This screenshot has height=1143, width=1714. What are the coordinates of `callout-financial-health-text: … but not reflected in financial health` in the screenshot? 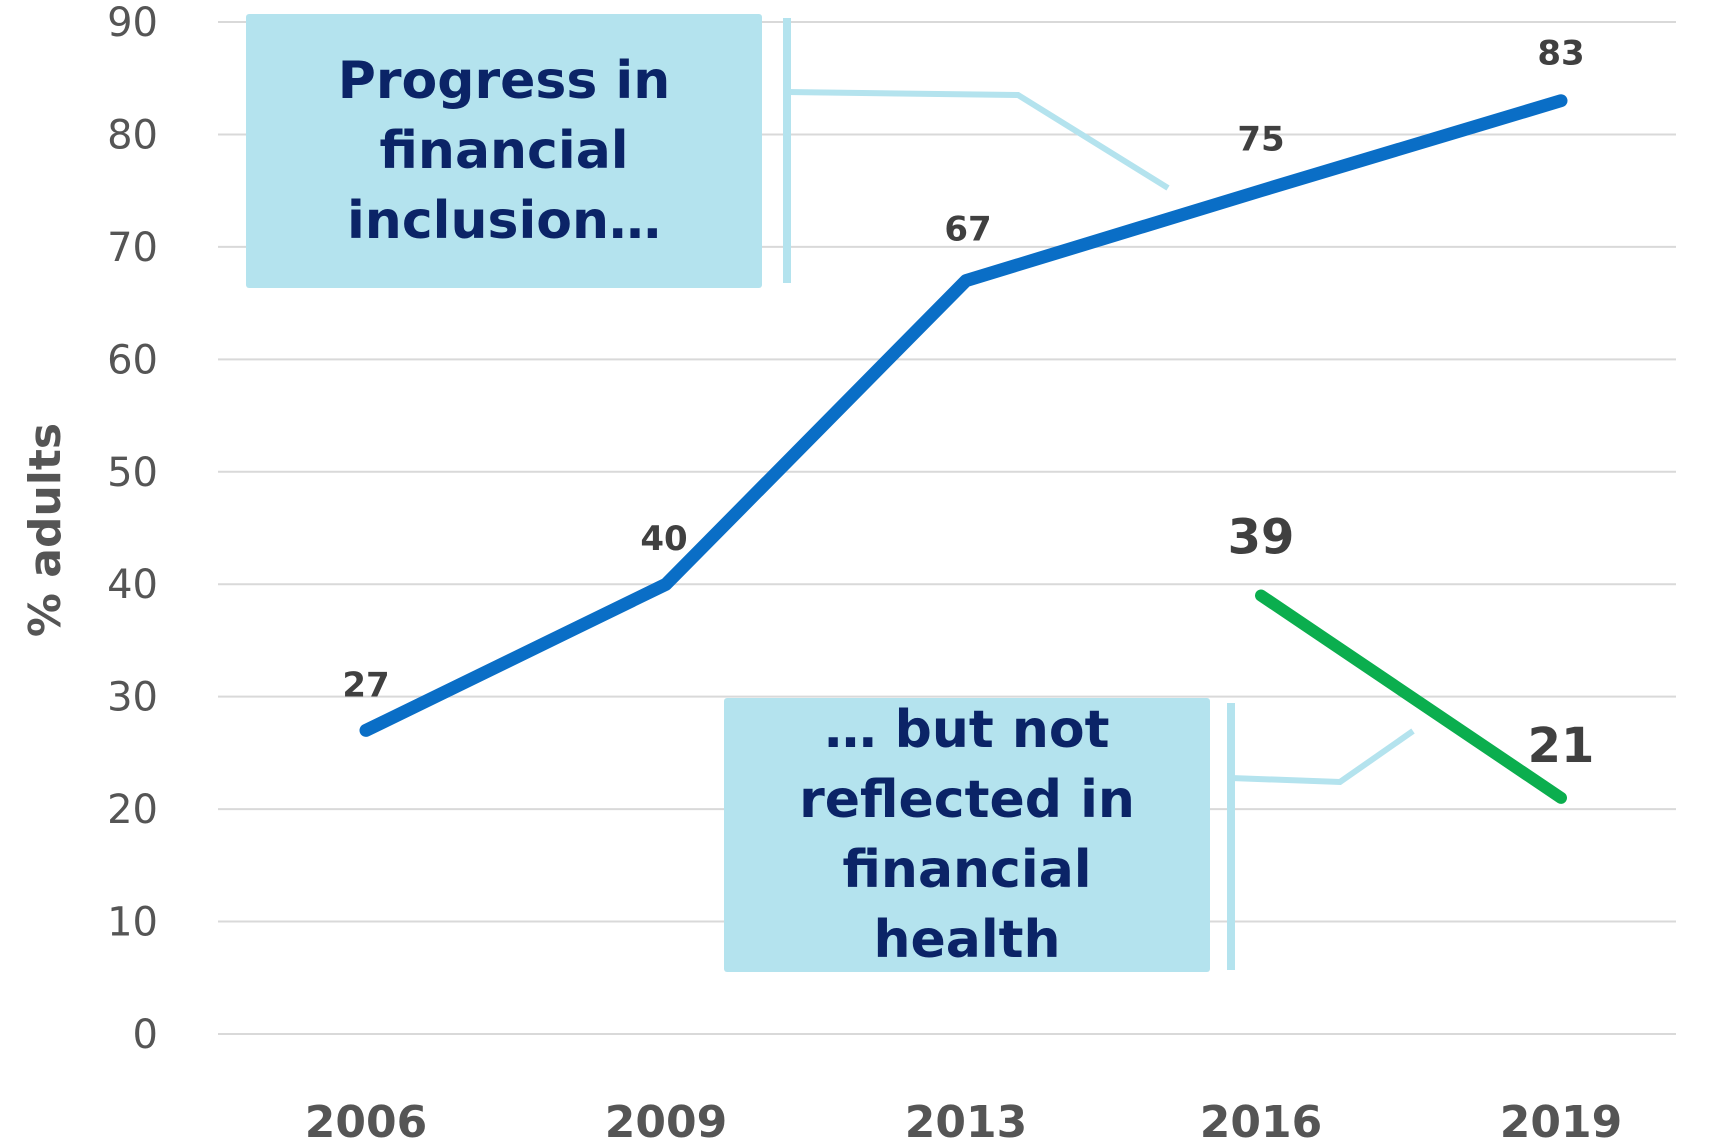 It's located at (967, 835).